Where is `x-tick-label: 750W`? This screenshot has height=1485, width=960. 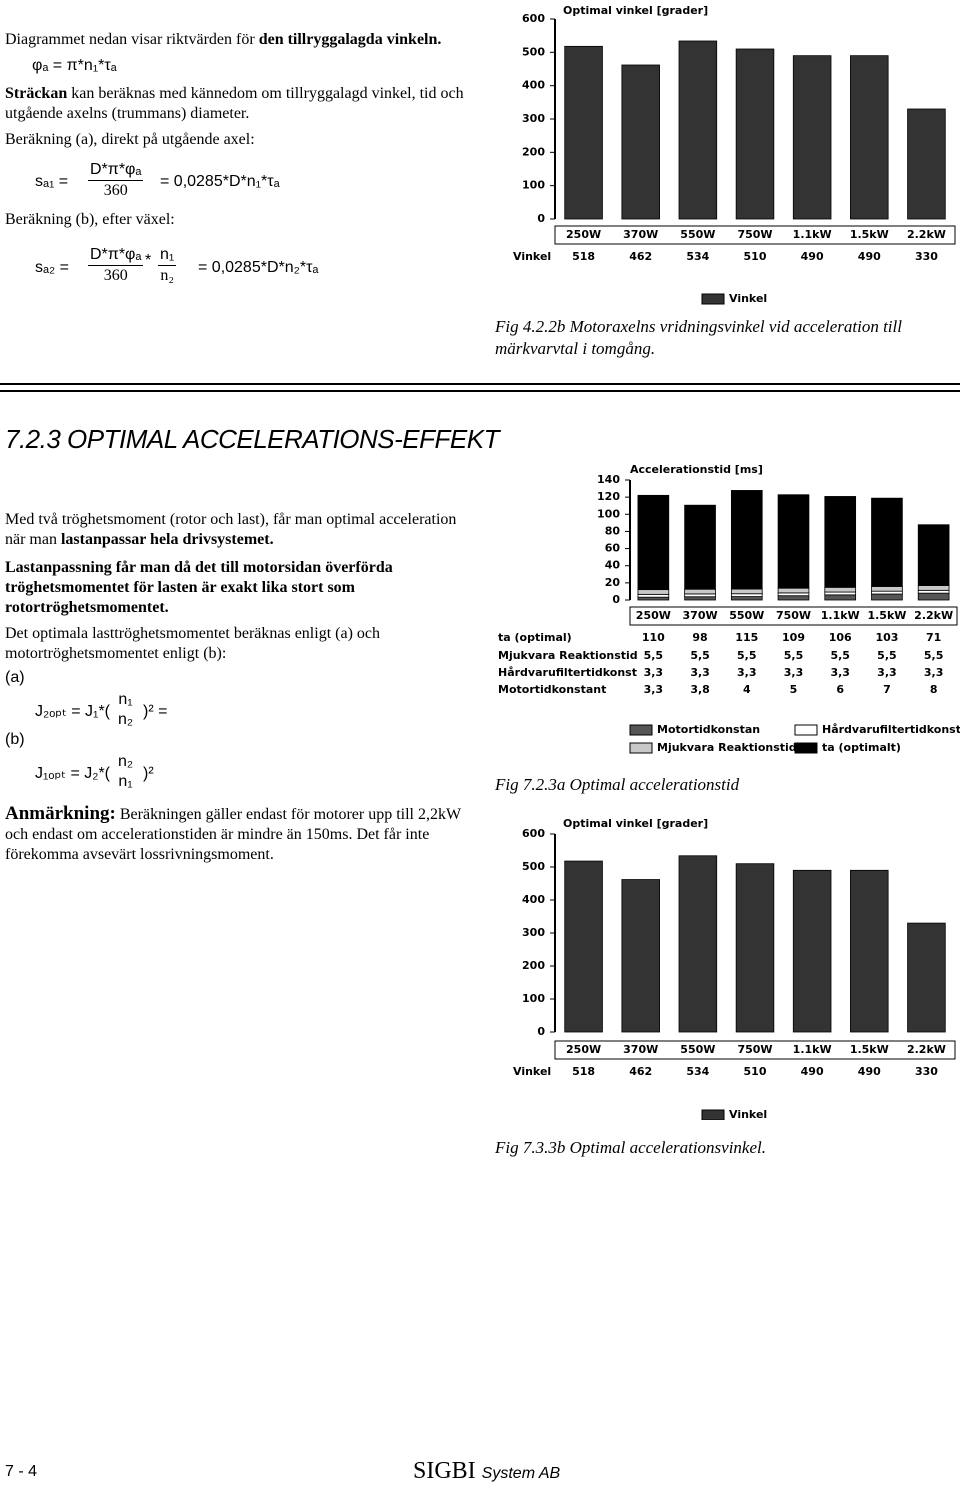
x-tick-label: 750W is located at coordinates (754, 234).